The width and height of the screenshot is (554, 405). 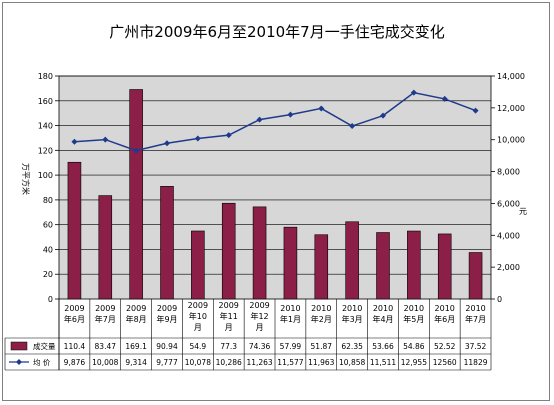 What do you see at coordinates (42, 362) in the screenshot?
I see `legend-line-label: 均 价` at bounding box center [42, 362].